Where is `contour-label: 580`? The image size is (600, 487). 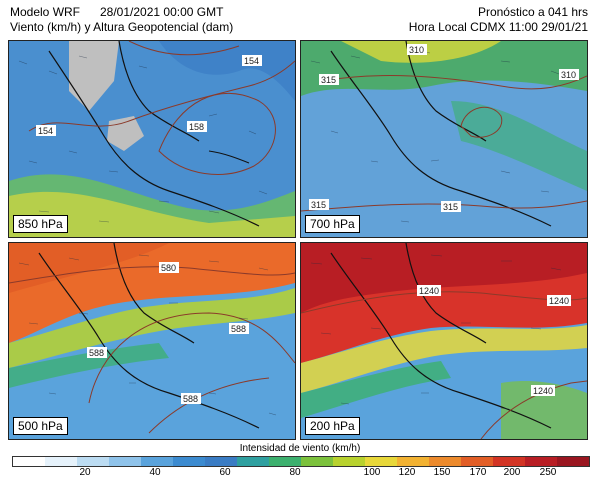
contour-label: 580 is located at coordinates (168, 268).